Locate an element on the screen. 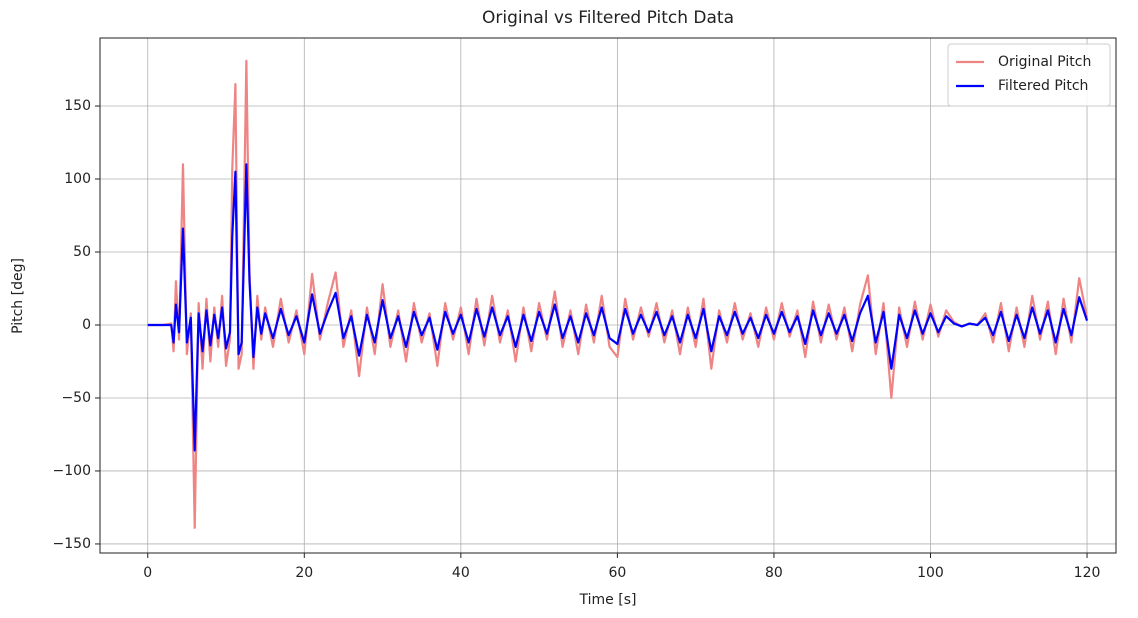 The image size is (1138, 618). x-tick-label: 60 is located at coordinates (617, 573).